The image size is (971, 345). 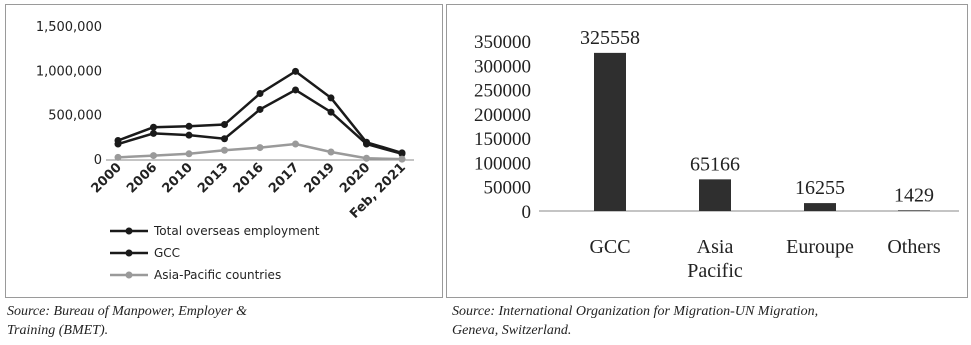 What do you see at coordinates (320, 178) in the screenshot?
I see `x-tick-label: 2019` at bounding box center [320, 178].